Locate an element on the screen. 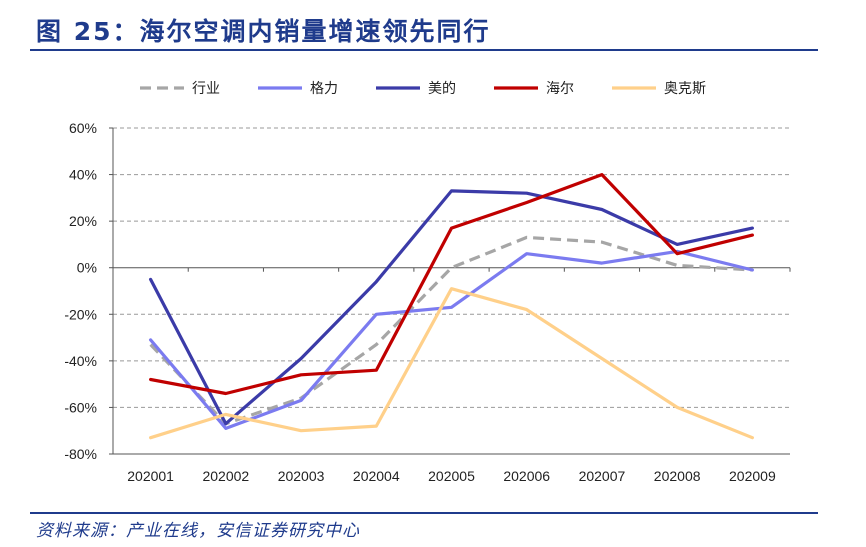 The width and height of the screenshot is (866, 547). y-tick-label: 40% is located at coordinates (83, 175).